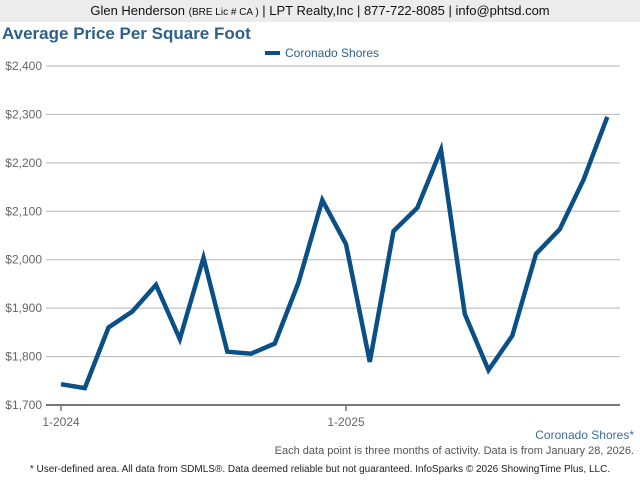 The image size is (640, 480). Describe the element at coordinates (23, 66) in the screenshot. I see `y-tick-label: $2,400` at that location.